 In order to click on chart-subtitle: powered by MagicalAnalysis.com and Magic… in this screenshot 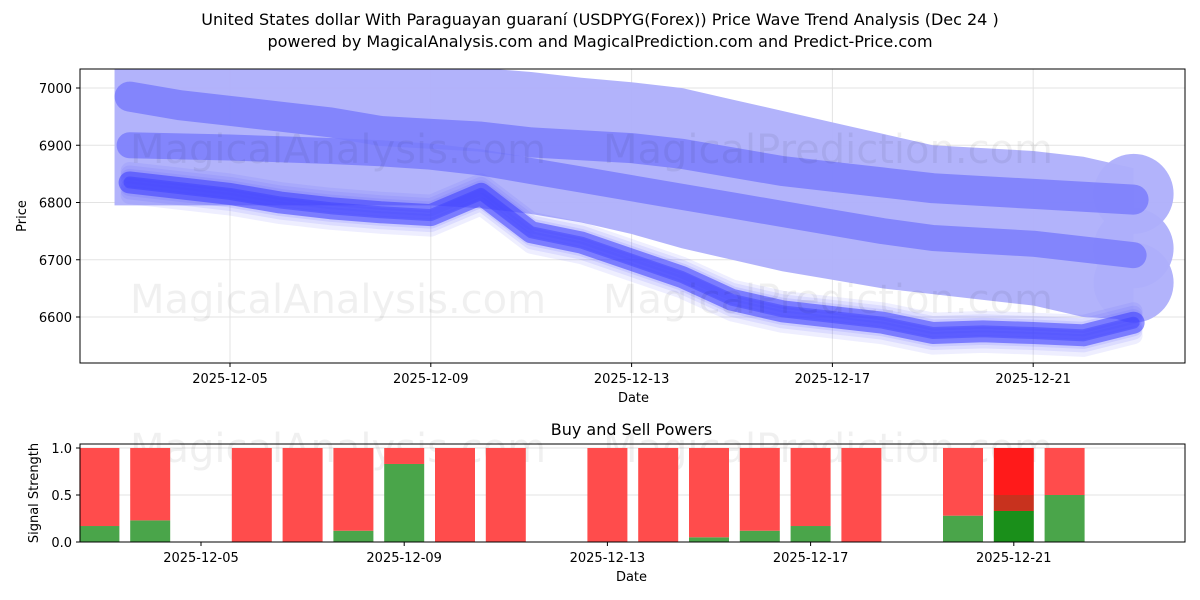, I will do `click(600, 41)`.